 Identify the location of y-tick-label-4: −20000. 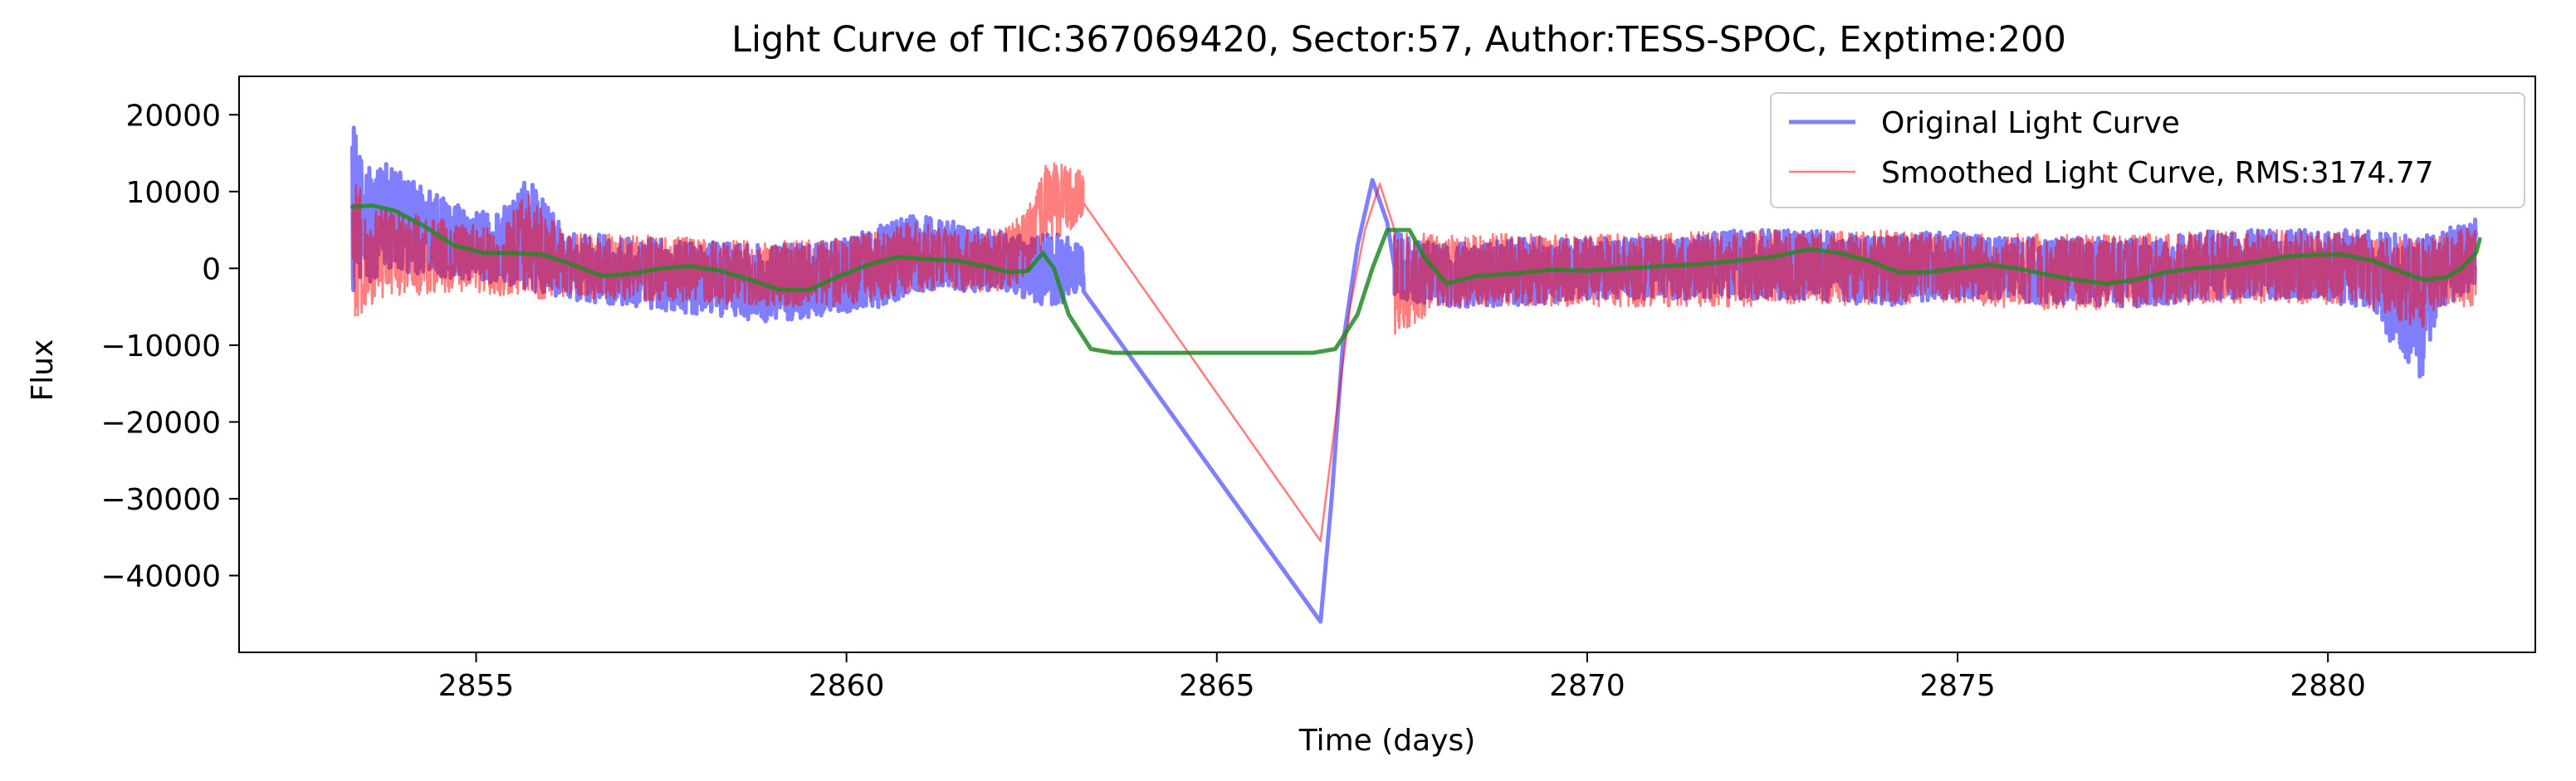
(160, 423).